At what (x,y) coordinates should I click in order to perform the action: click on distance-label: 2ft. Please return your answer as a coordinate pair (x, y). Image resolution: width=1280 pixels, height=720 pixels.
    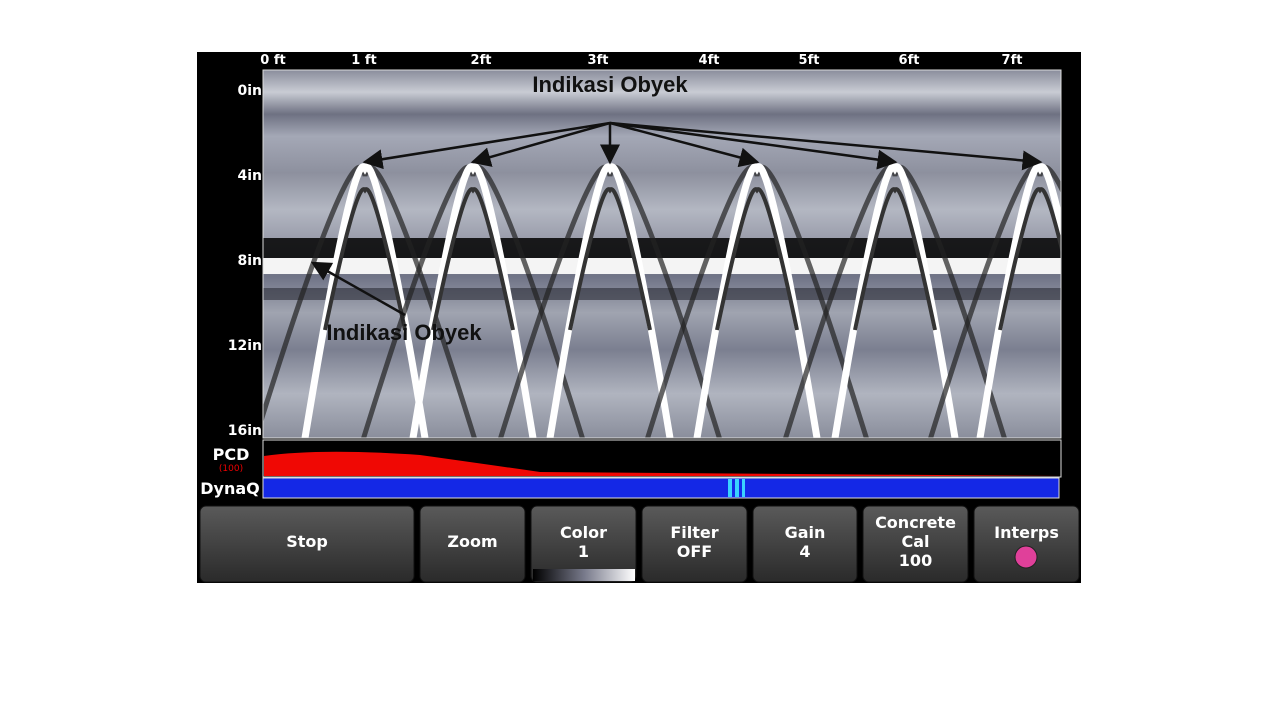
    Looking at the image, I should click on (481, 60).